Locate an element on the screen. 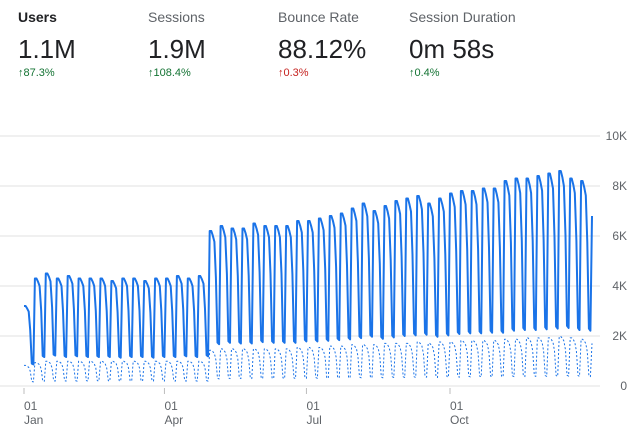 The width and height of the screenshot is (639, 440). metric-change-value: 0.3% is located at coordinates (296, 73).